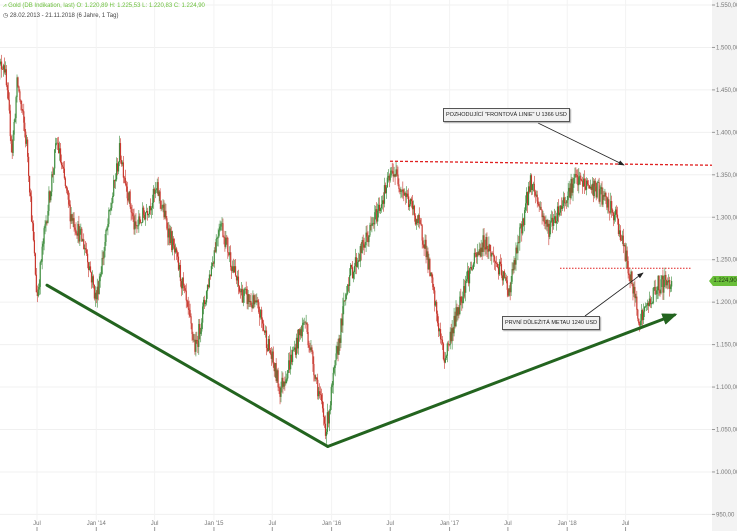 This screenshot has height=531, width=737. Describe the element at coordinates (551, 323) in the screenshot. I see `annotation-target: PRVNÍ DŮLEŽITÁ METAU 1240 USD` at that location.